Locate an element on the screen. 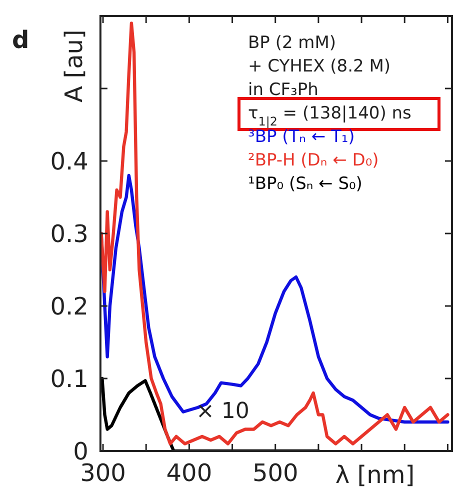 The height and width of the screenshot is (493, 454). y-tick-label: 0.4 is located at coordinates (69, 161).